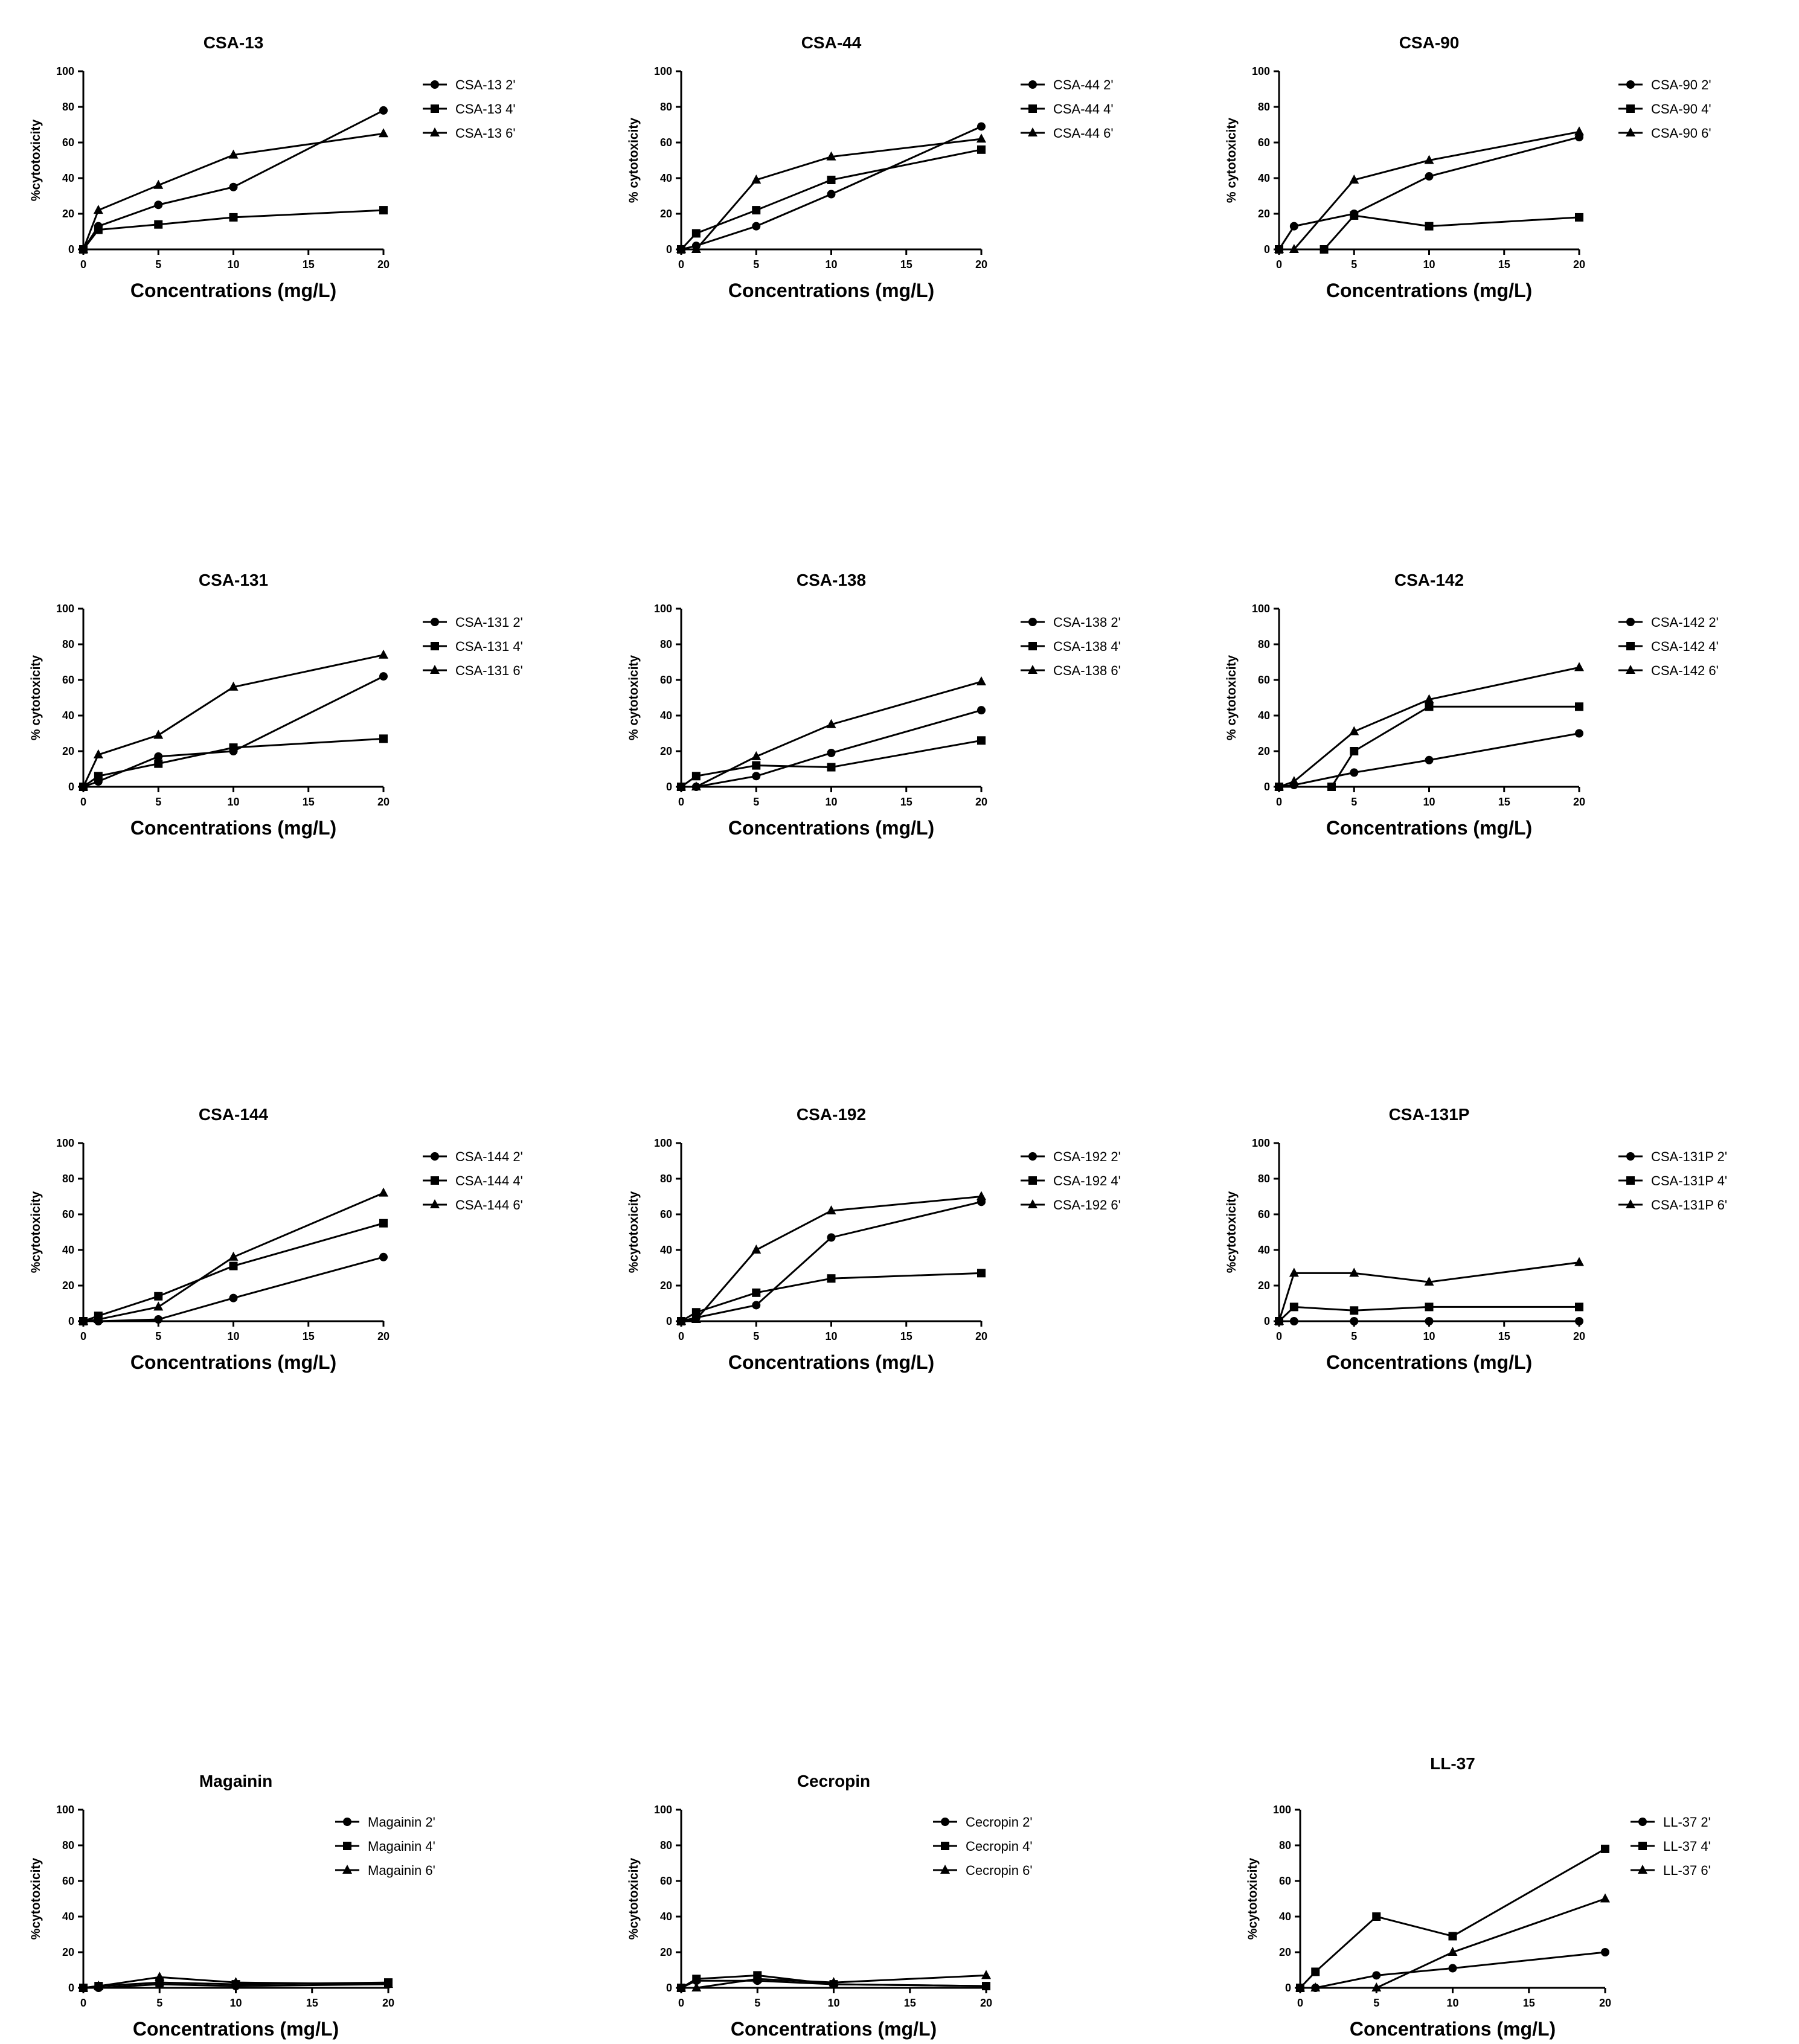  I want to click on y-tick-label: 60, so click(1264, 142).